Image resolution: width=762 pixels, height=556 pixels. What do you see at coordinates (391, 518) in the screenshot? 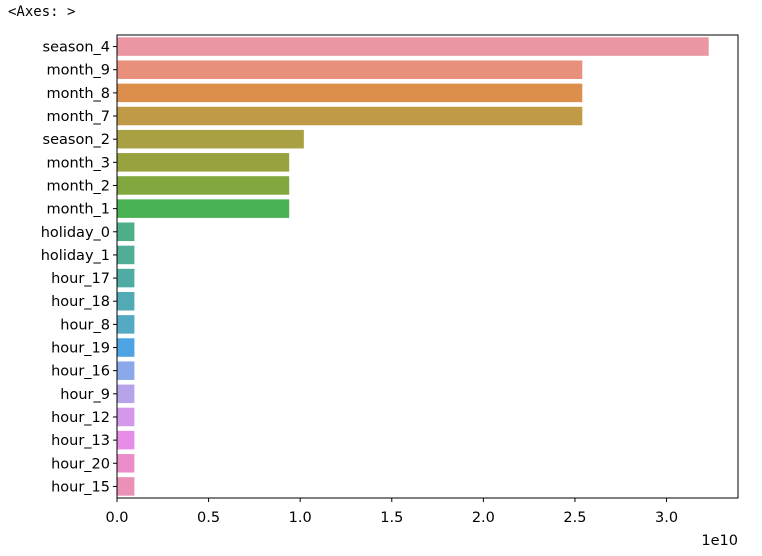
I see `x-tick-label: 1.5` at bounding box center [391, 518].